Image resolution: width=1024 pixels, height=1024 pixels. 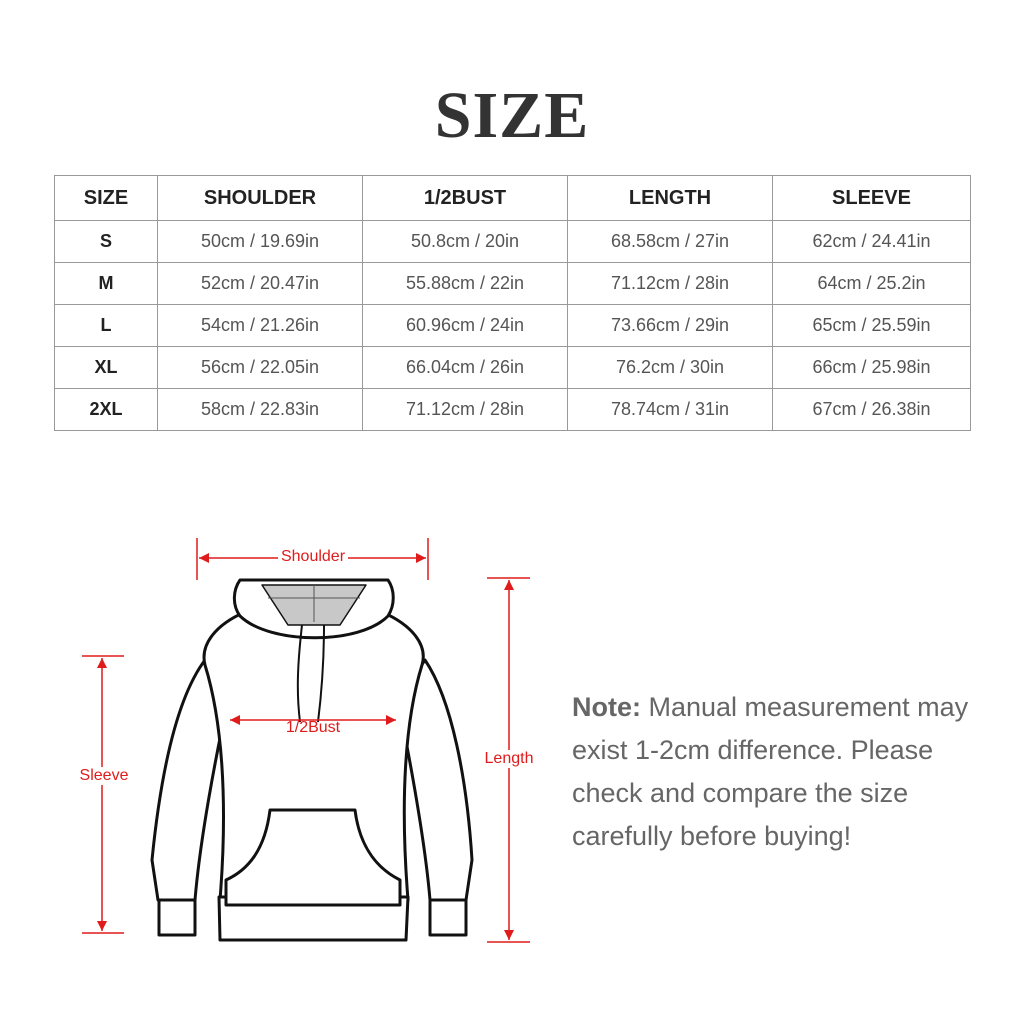 I want to click on shoulder-label: Shoulder, so click(x=313, y=557).